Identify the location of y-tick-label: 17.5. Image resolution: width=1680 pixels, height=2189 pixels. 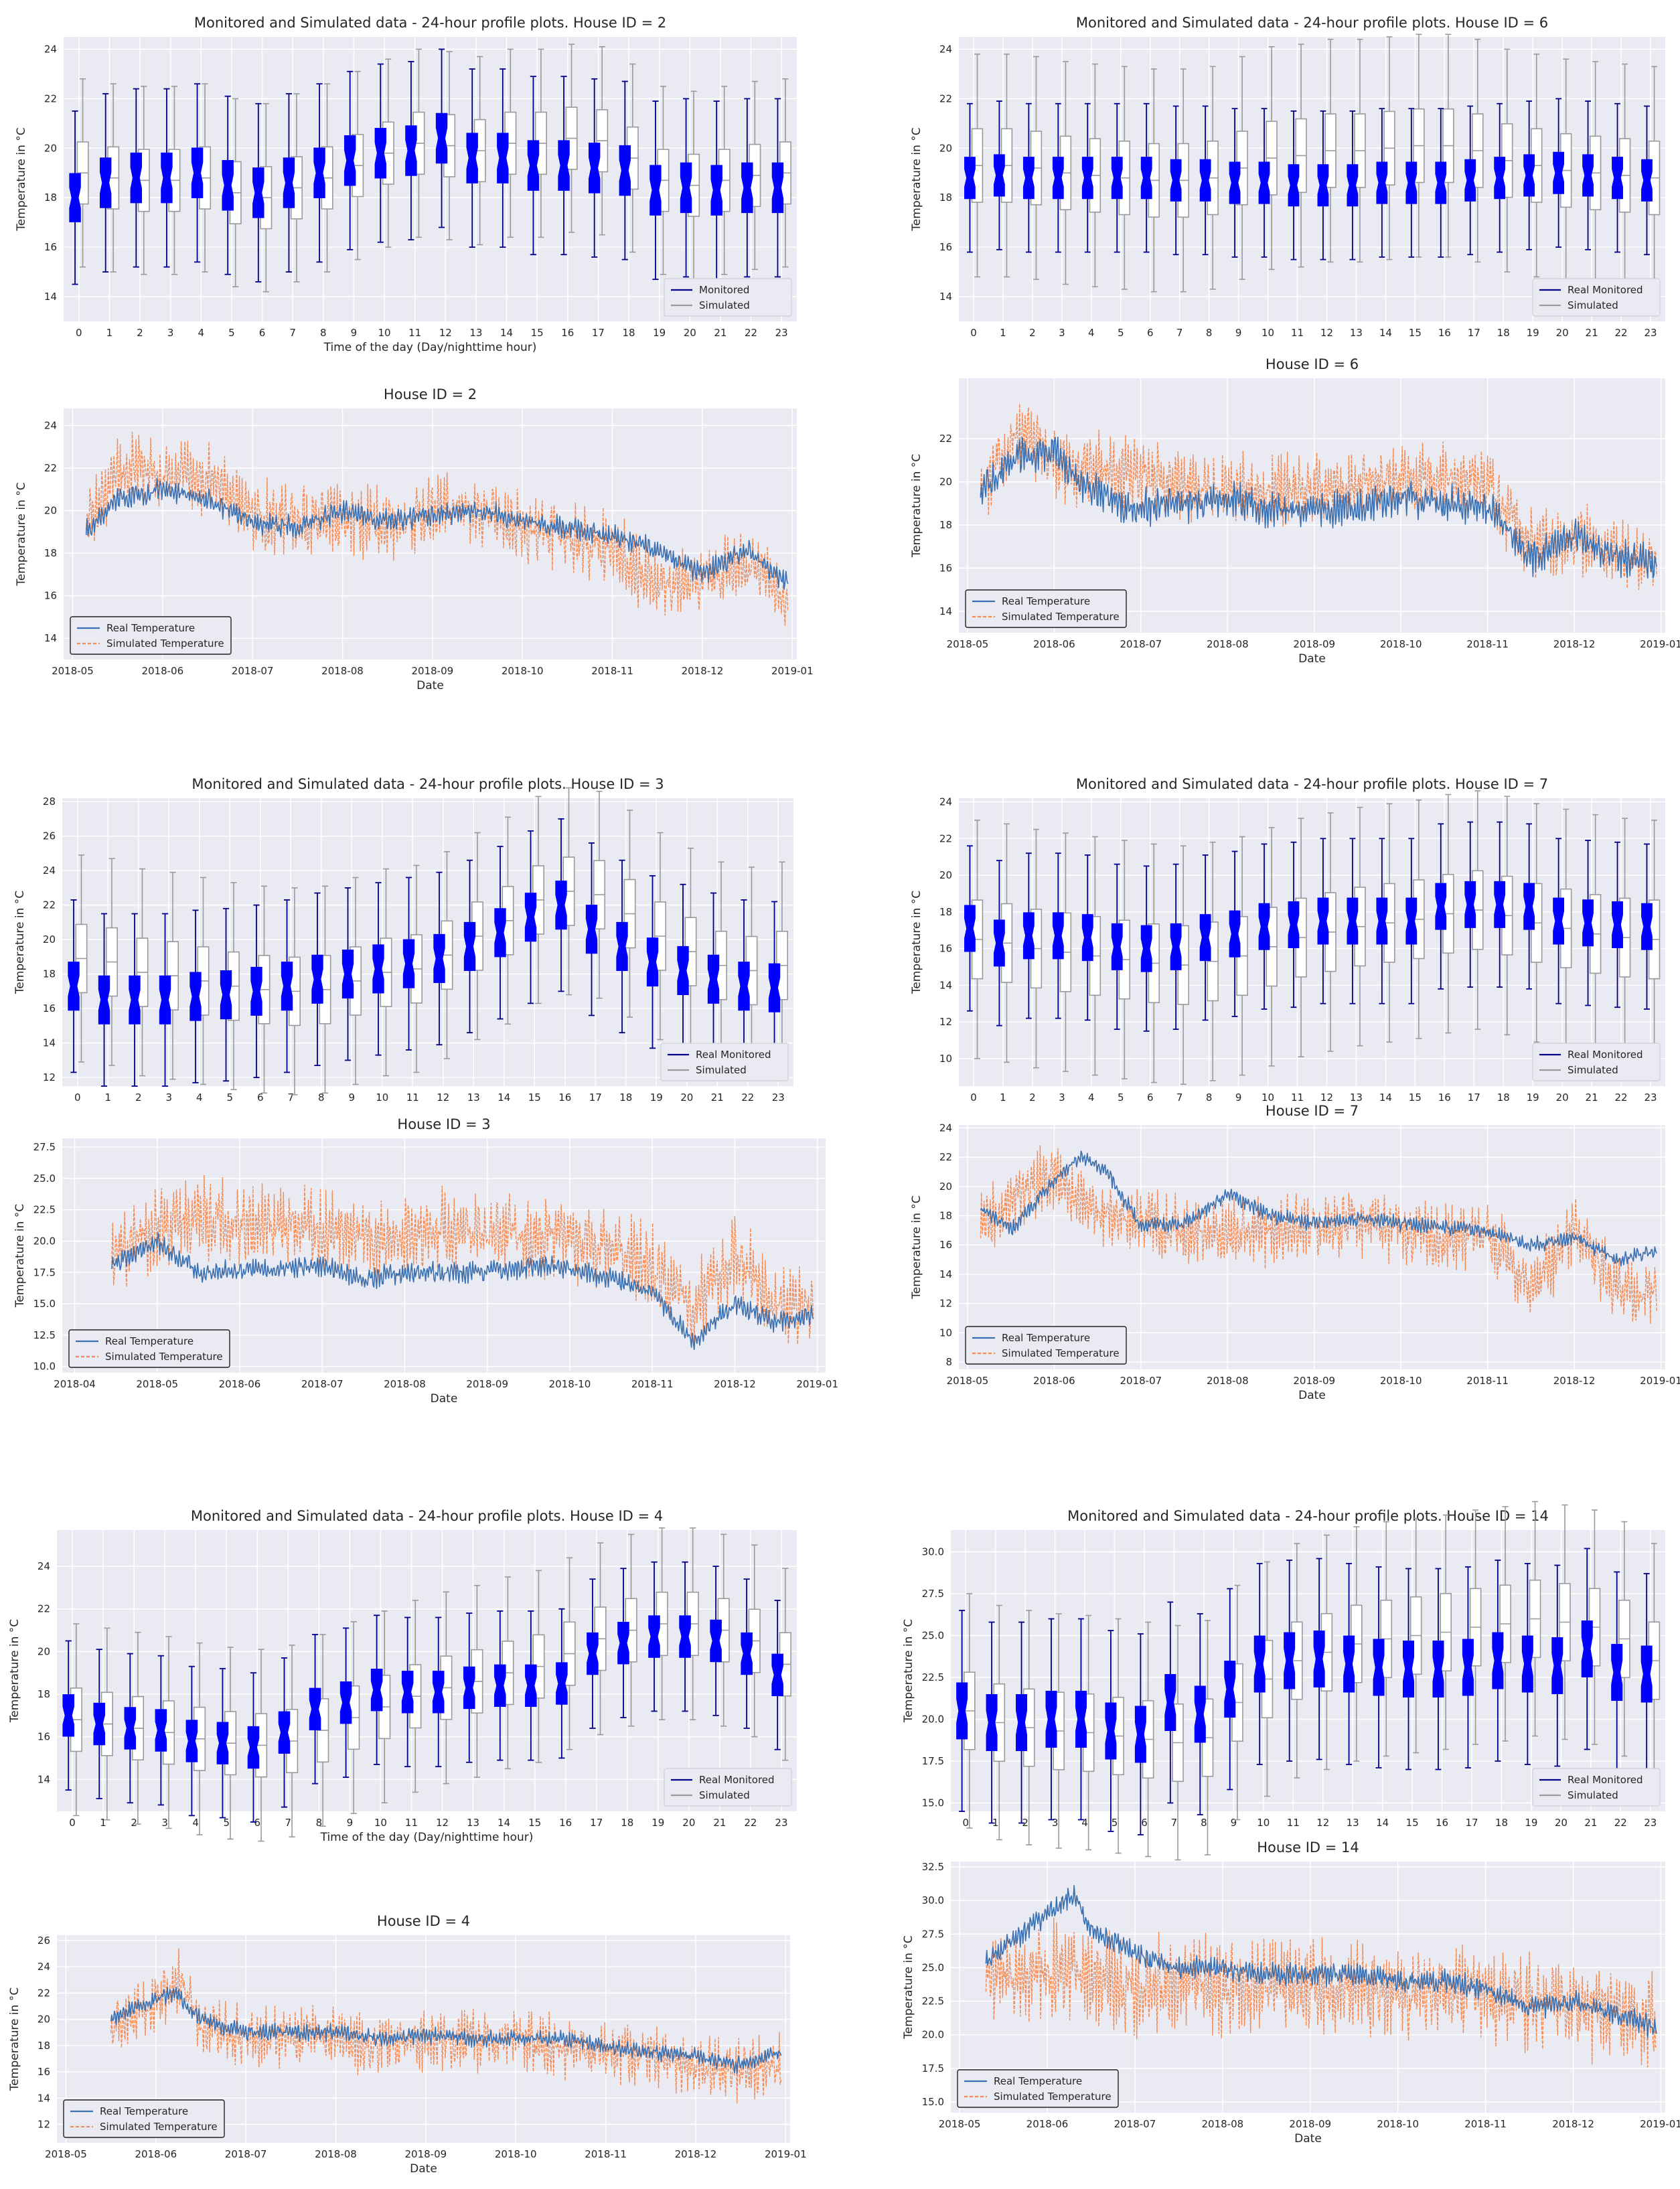
(933, 1761).